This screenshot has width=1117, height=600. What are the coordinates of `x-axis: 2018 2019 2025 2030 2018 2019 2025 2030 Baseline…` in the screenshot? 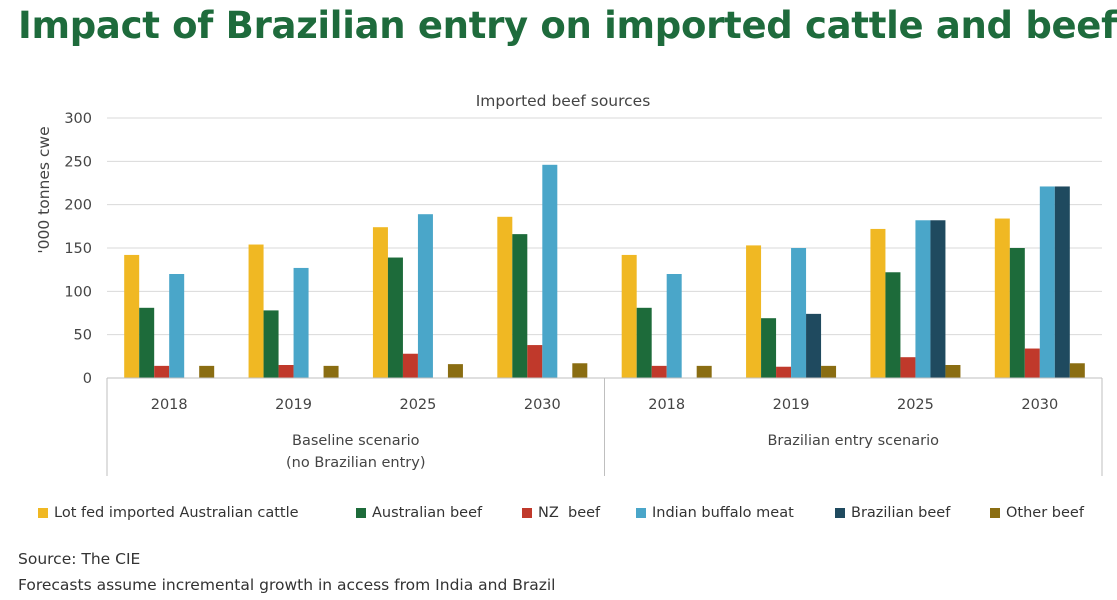 It's located at (604, 426).